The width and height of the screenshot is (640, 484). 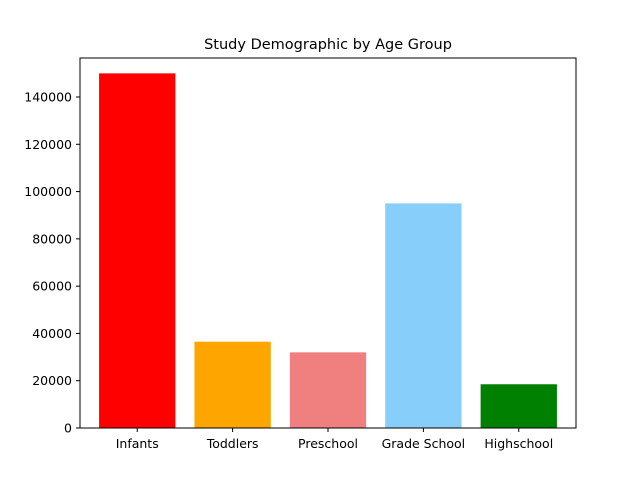 What do you see at coordinates (232, 384) in the screenshot?
I see `bar-toddlers` at bounding box center [232, 384].